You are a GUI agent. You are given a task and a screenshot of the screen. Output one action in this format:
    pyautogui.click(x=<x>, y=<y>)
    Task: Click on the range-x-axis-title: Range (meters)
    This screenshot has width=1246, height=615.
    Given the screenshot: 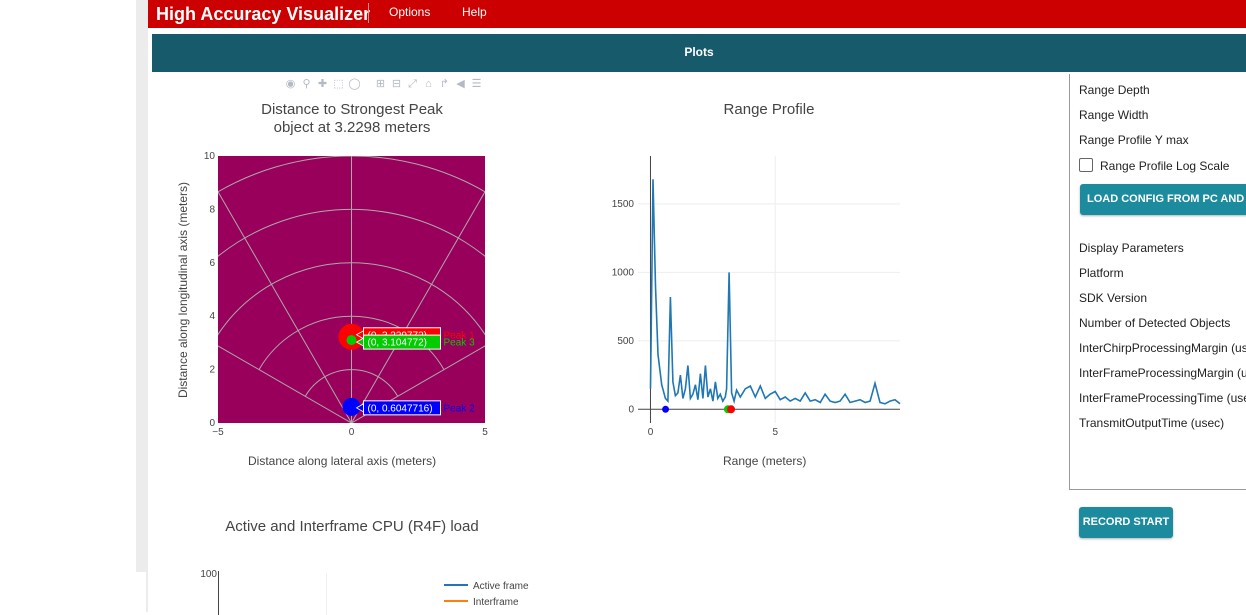 What is the action you would take?
    pyautogui.click(x=765, y=461)
    